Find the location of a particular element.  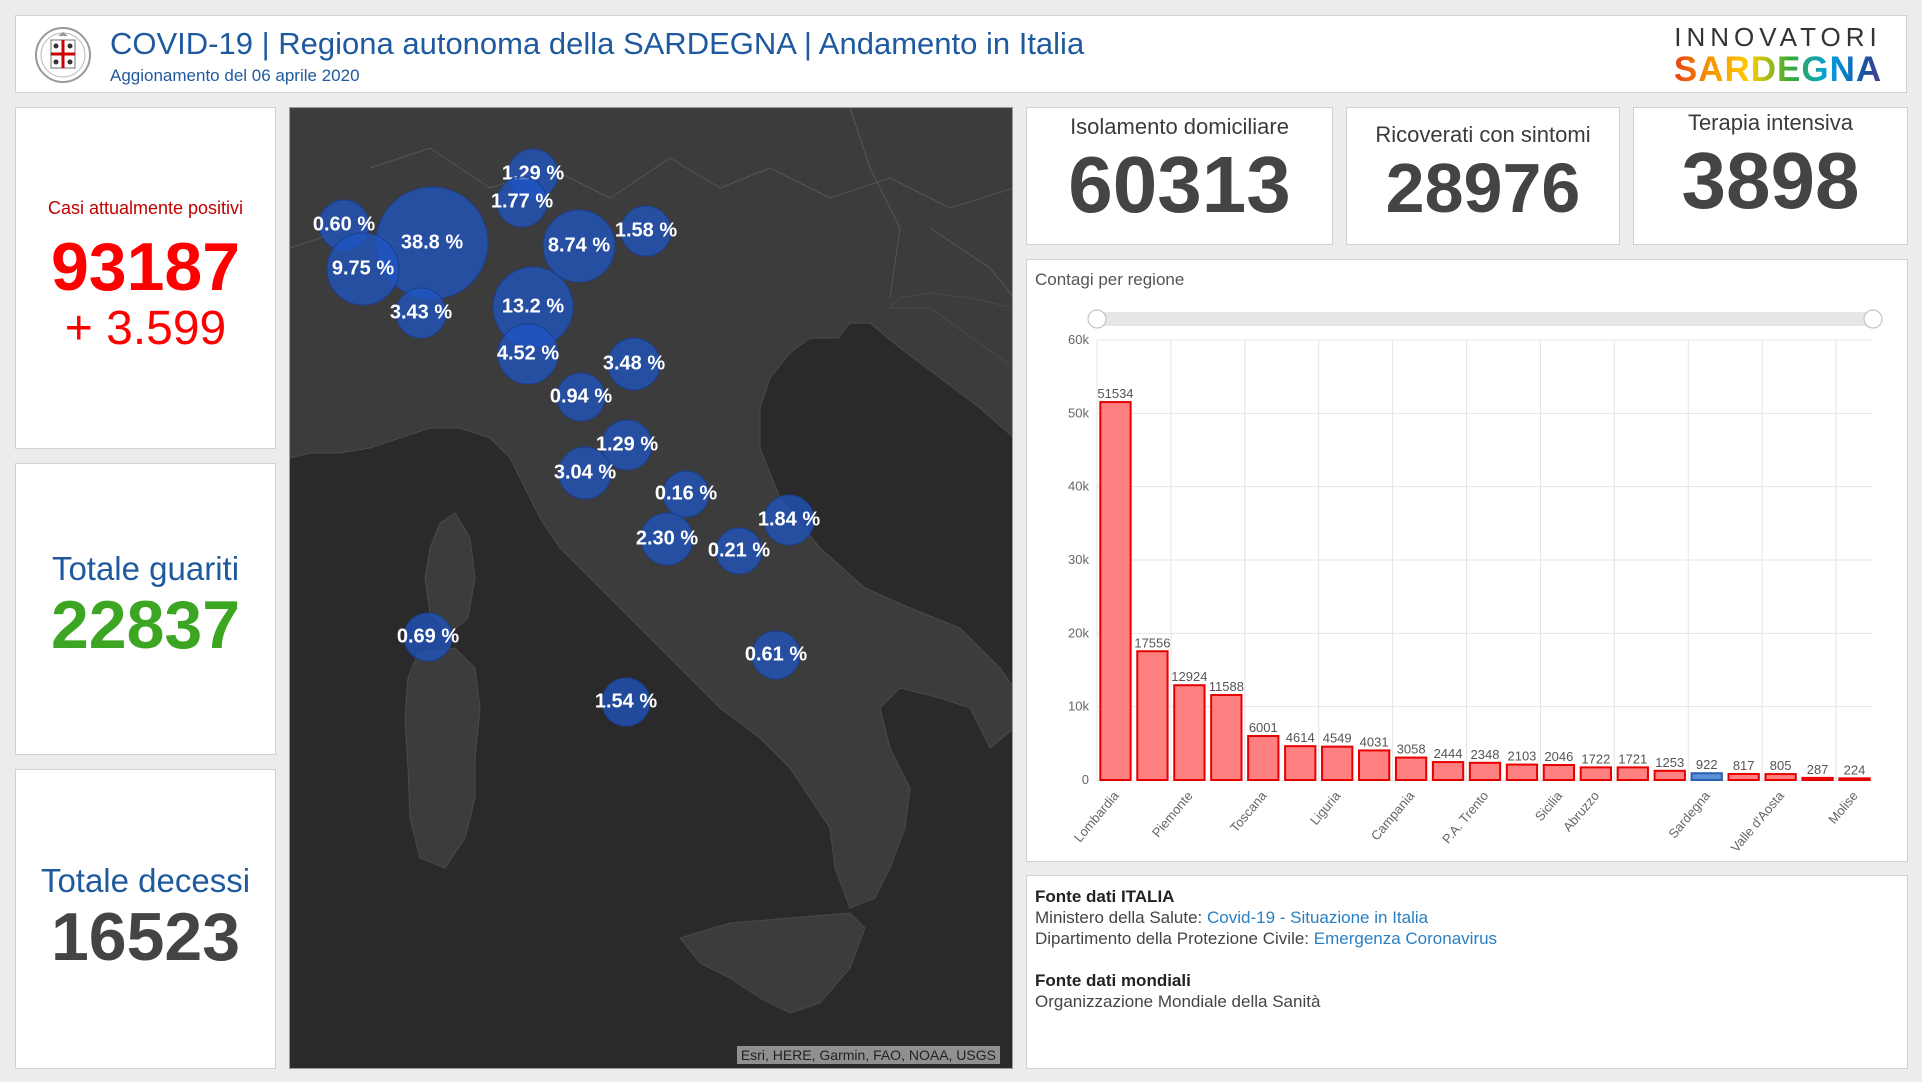

map-bubble-label: 3.48 % is located at coordinates (634, 363).